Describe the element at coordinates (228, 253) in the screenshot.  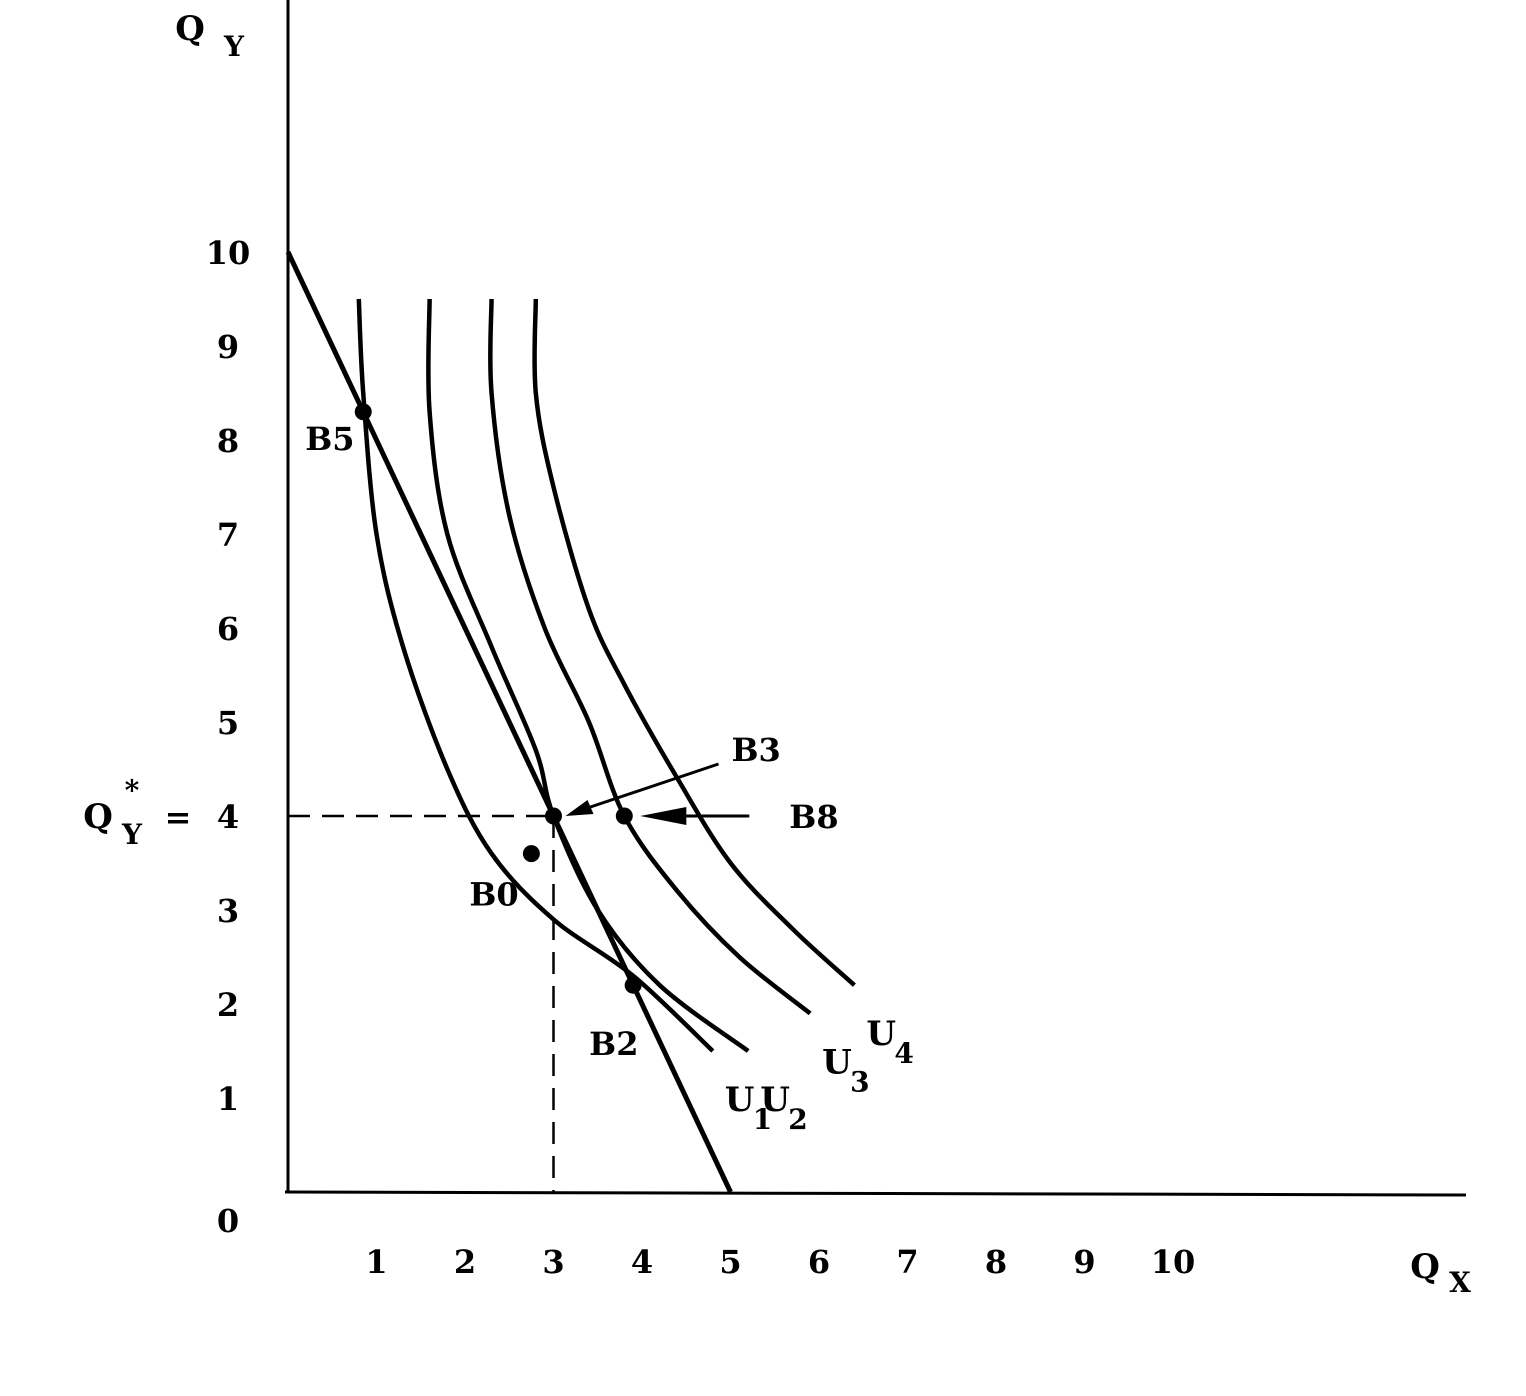
I see `y-tick-label: 10` at that location.